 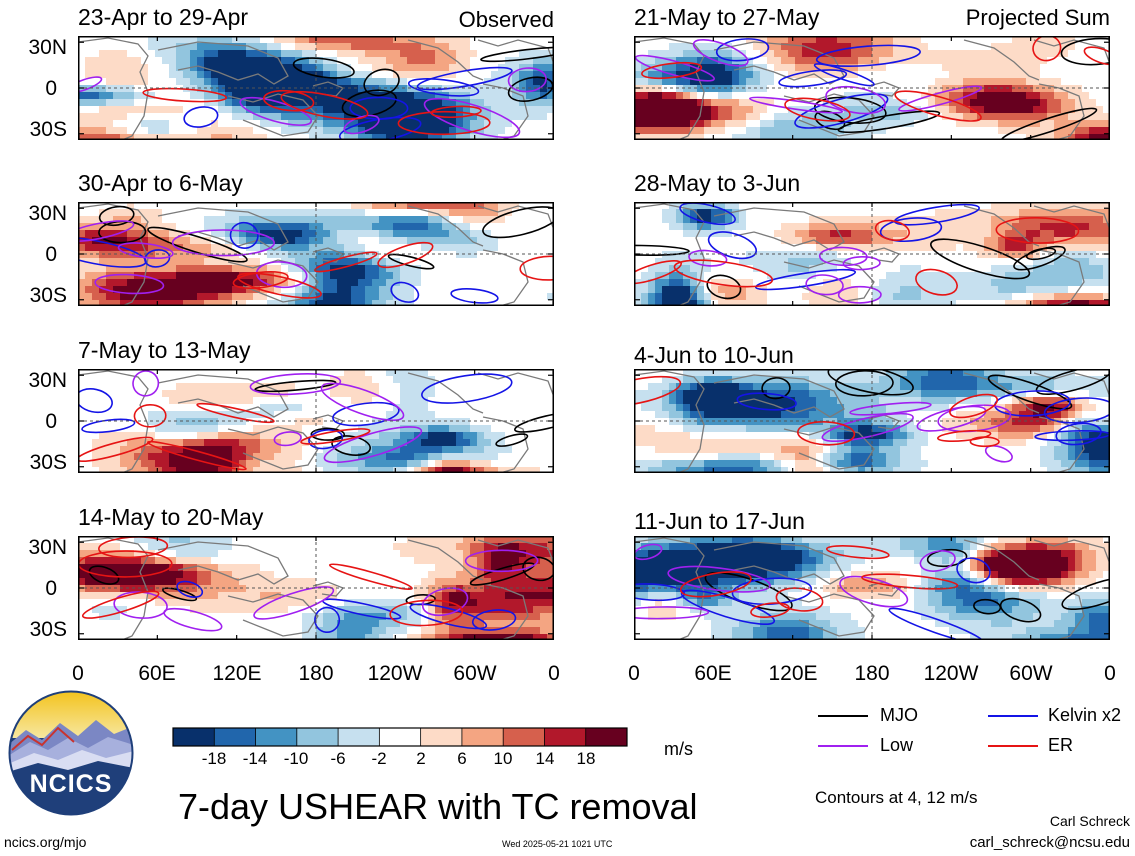 I want to click on panel-title: 23-Apr to 29-Apr, so click(x=163, y=17).